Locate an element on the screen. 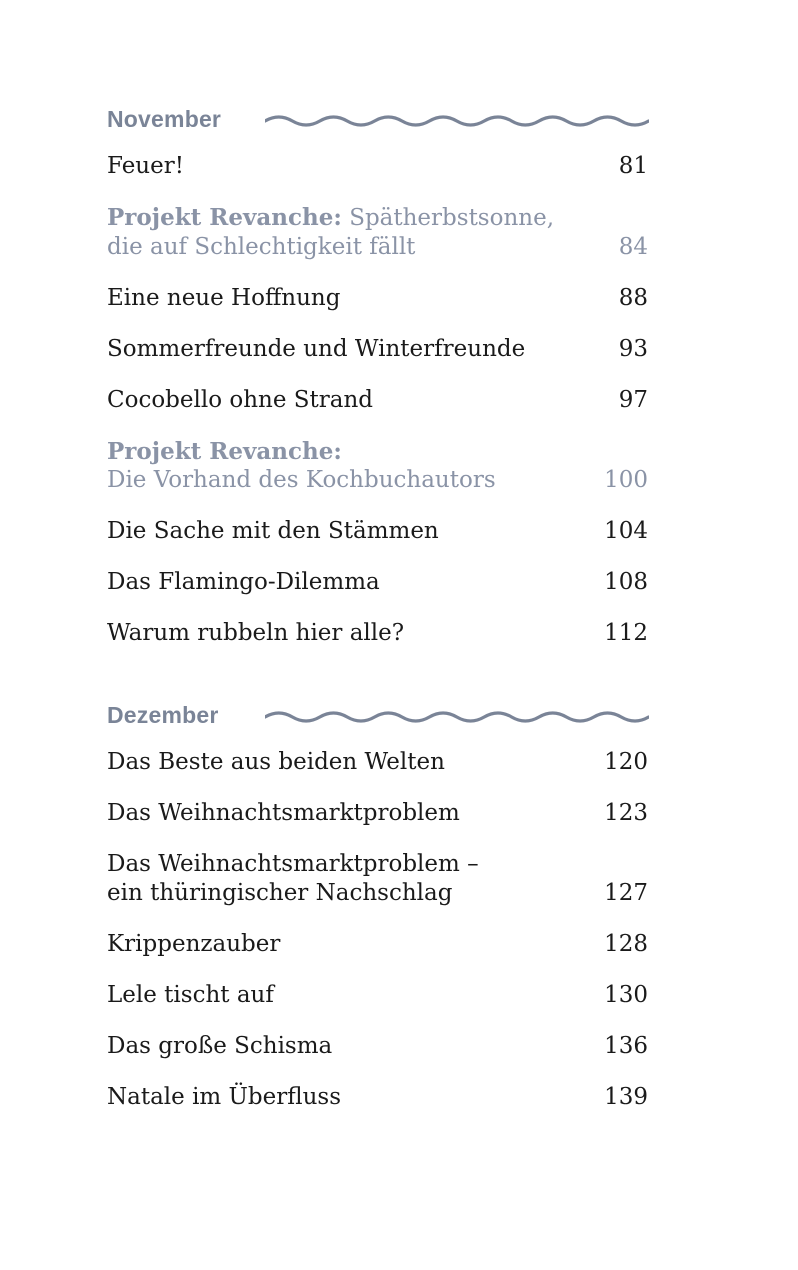 The image size is (798, 1270). section-title: Dezember is located at coordinates (163, 714).